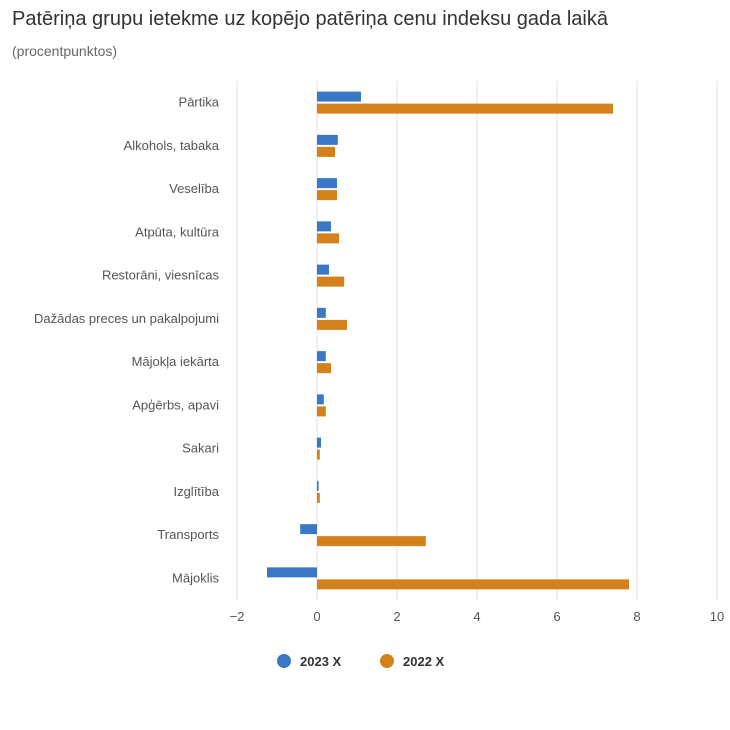 This screenshot has height=730, width=730. Describe the element at coordinates (316, 616) in the screenshot. I see `x-tick-label: 0` at that location.